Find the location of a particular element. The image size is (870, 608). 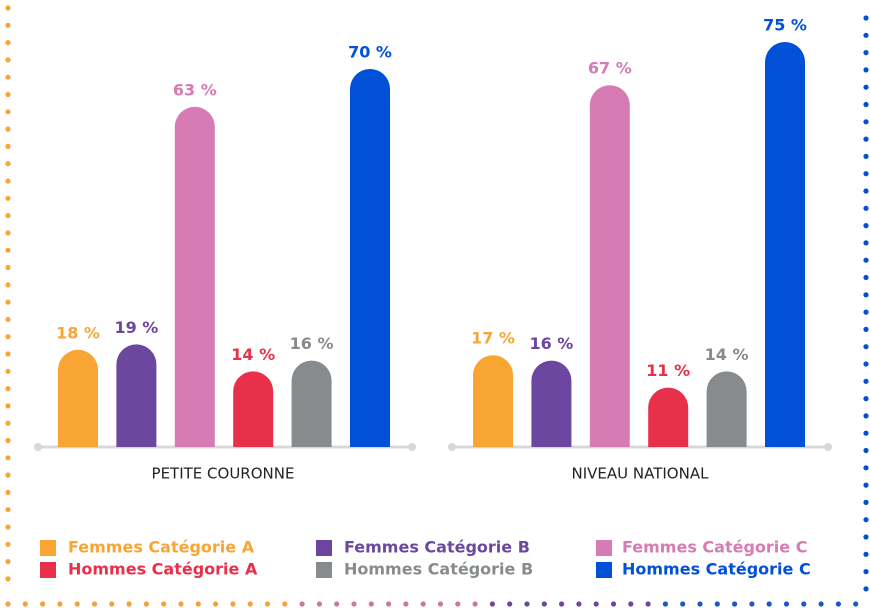

value-label: 70 % is located at coordinates (370, 52).